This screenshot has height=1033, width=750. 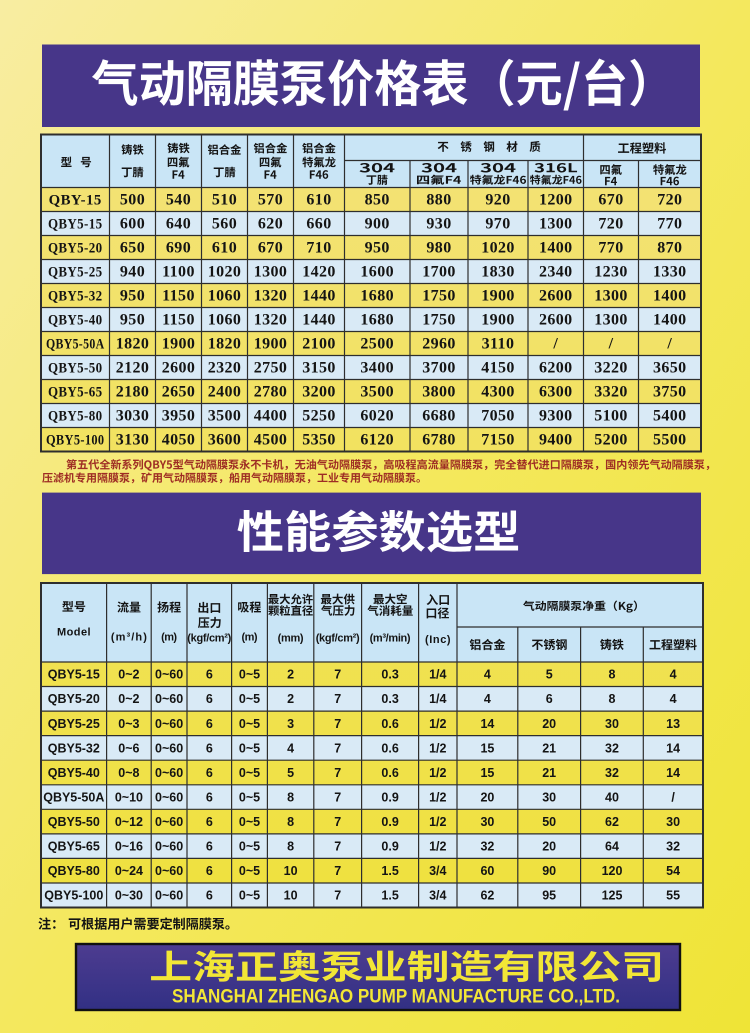 I want to click on svg-text: 0~16, so click(x=129, y=847).